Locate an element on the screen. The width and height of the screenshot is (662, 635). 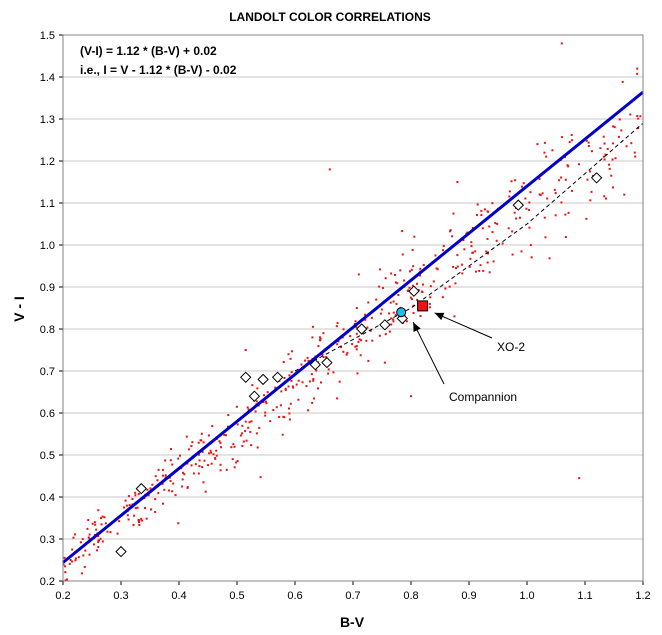
y-tick-label: 0.3 is located at coordinates (47, 540).